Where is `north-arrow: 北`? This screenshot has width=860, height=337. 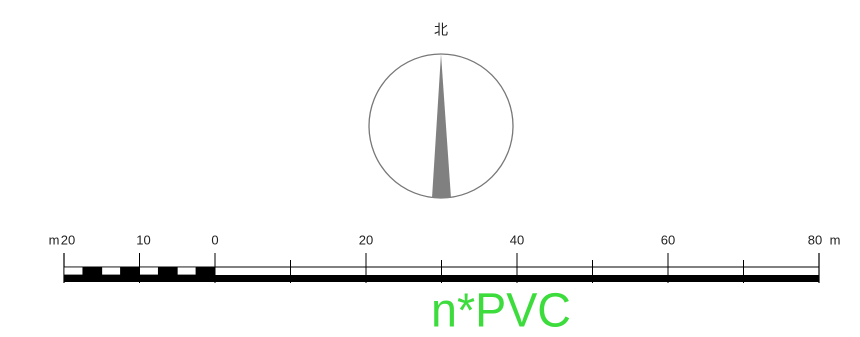
north-arrow: 北 is located at coordinates (441, 110).